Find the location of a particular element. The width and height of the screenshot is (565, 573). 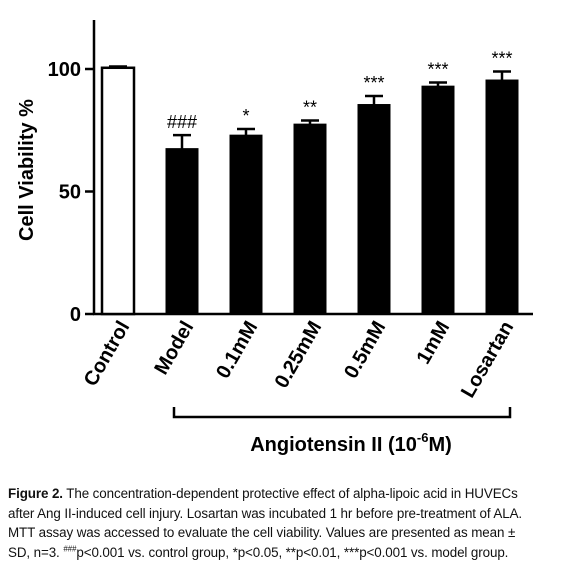

x-tick-label: 0.1mM is located at coordinates (237, 350).